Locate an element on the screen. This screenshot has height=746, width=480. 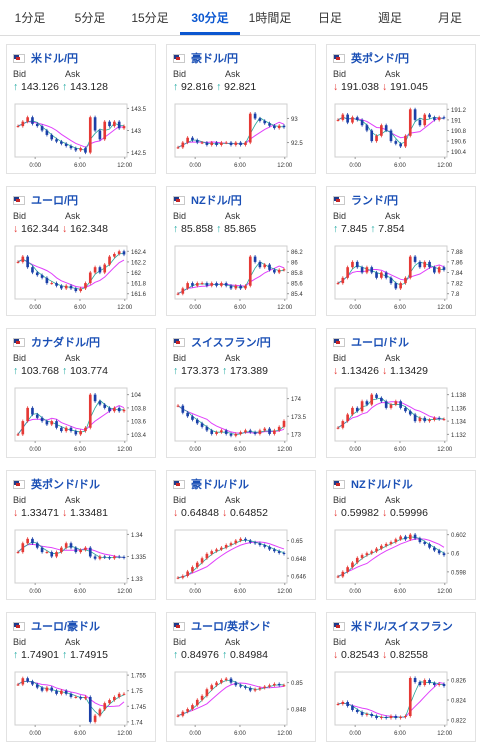
tab-2: 15分足 is located at coordinates (150, 18).